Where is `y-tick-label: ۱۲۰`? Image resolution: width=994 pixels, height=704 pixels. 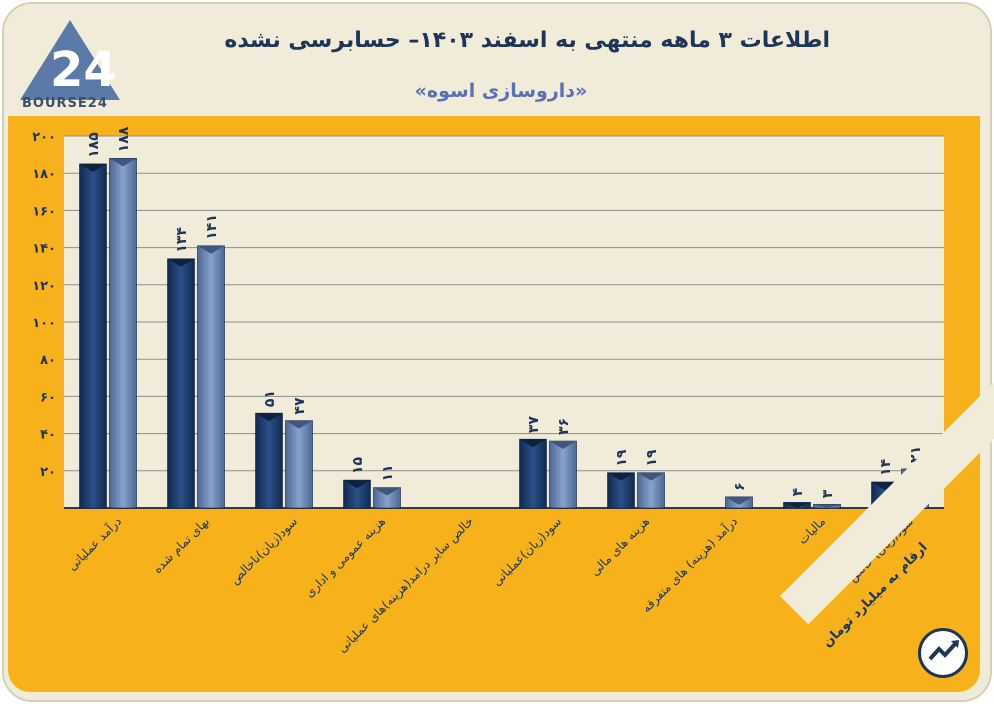
y-tick-label: ۱۲۰ is located at coordinates (44, 286).